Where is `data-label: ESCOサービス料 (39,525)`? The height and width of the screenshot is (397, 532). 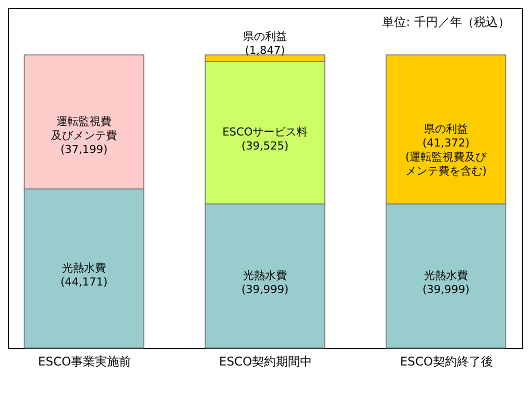
data-label: ESCOサービス料 (39,525) is located at coordinates (265, 139).